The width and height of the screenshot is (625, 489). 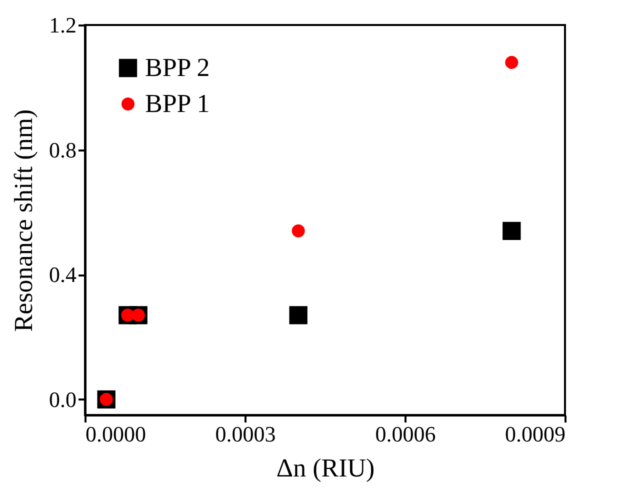 What do you see at coordinates (325, 468) in the screenshot?
I see `x-axis-title: Δn (RIU)` at bounding box center [325, 468].